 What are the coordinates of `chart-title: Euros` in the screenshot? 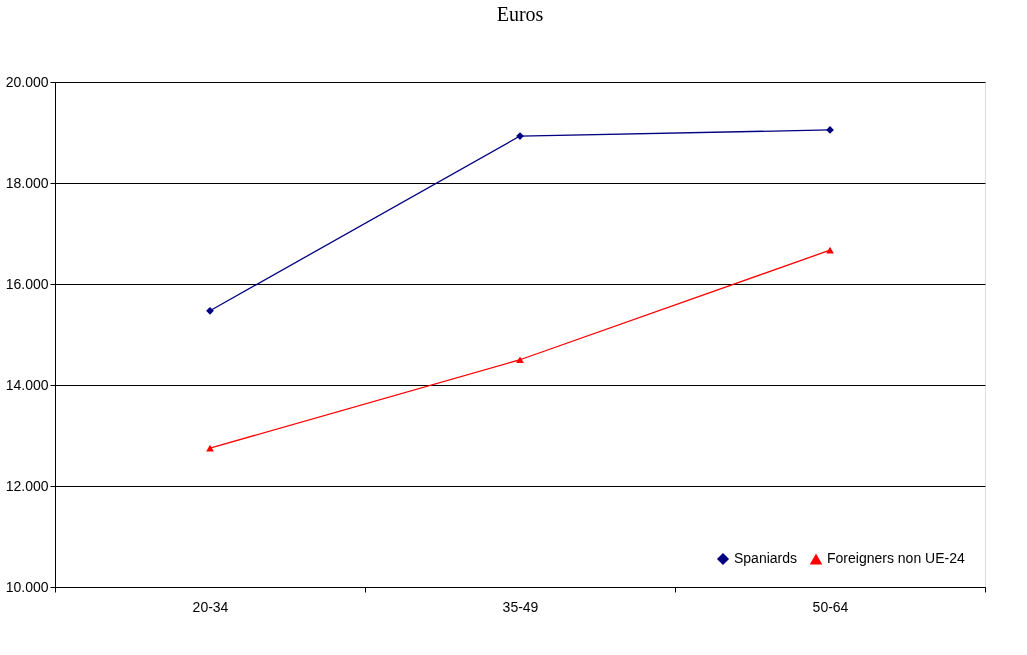 It's located at (520, 14).